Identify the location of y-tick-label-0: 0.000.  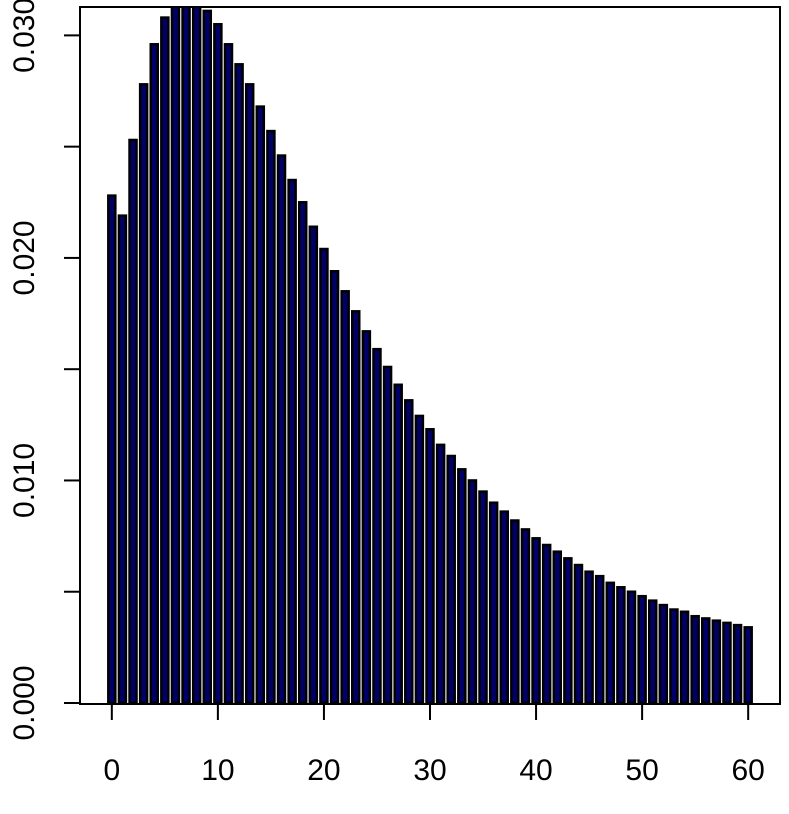
(24, 702).